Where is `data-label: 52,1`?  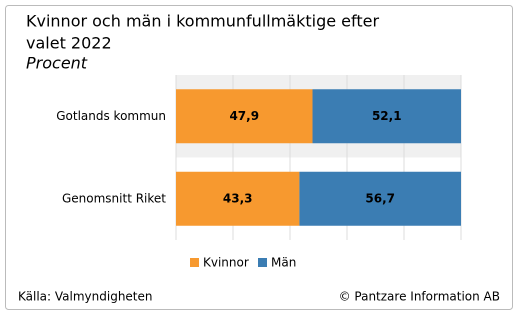 data-label: 52,1 is located at coordinates (387, 116).